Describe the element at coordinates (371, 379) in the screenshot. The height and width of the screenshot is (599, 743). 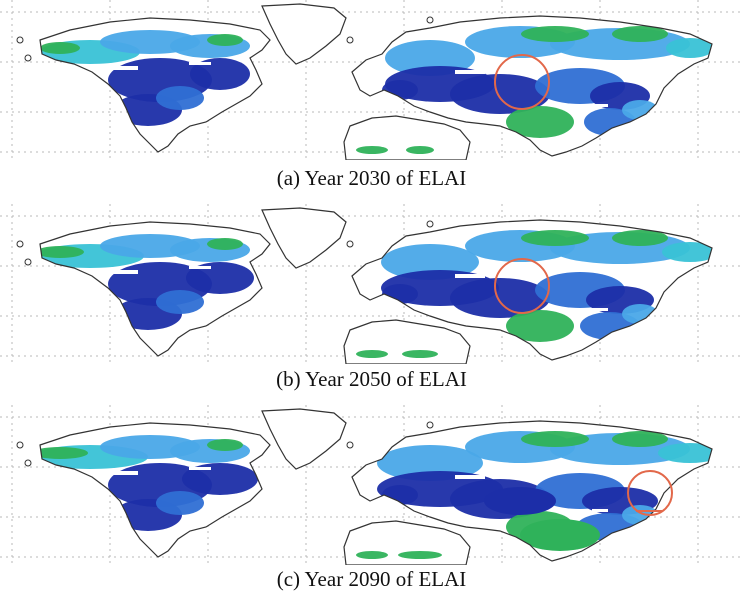
I see `caption-b: (b) Year 2050 of ELAI` at that location.